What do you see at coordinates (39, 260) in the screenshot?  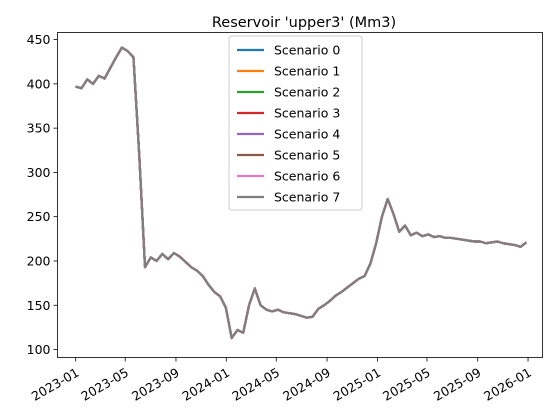 I see `y-tick-label: 200` at bounding box center [39, 260].